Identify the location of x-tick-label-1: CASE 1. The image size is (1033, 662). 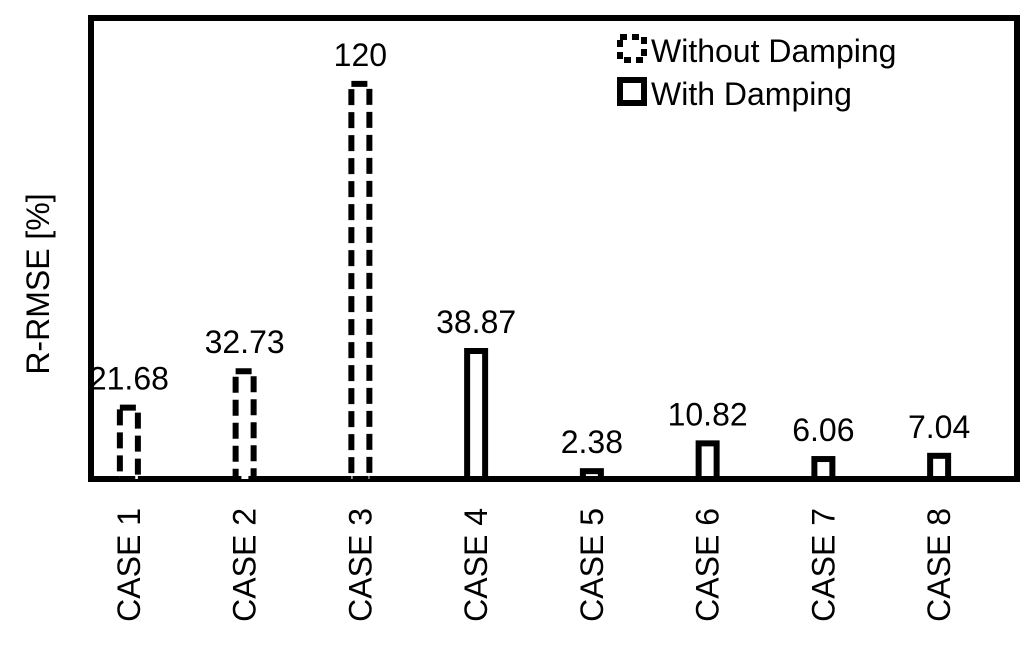
(129, 565).